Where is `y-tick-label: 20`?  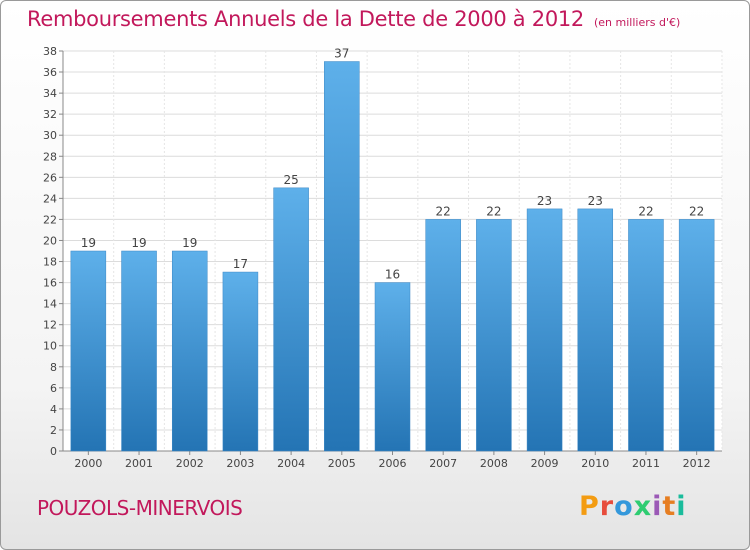
y-tick-label: 20 is located at coordinates (50, 240).